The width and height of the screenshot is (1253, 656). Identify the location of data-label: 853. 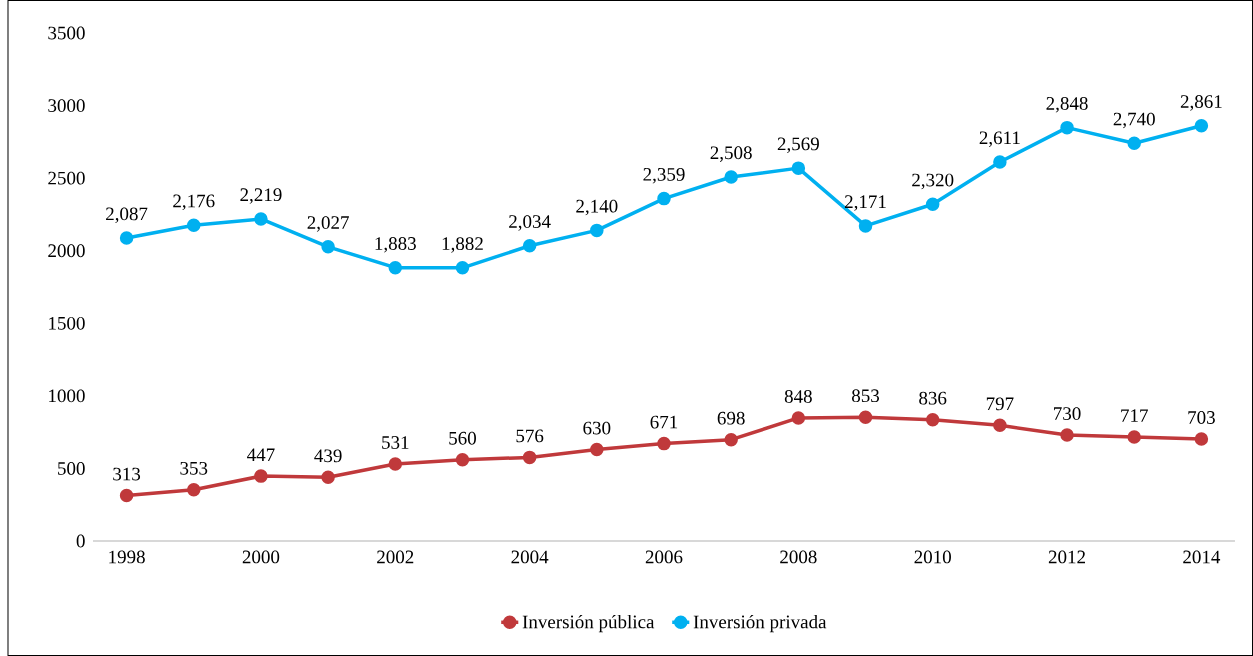
(865, 396).